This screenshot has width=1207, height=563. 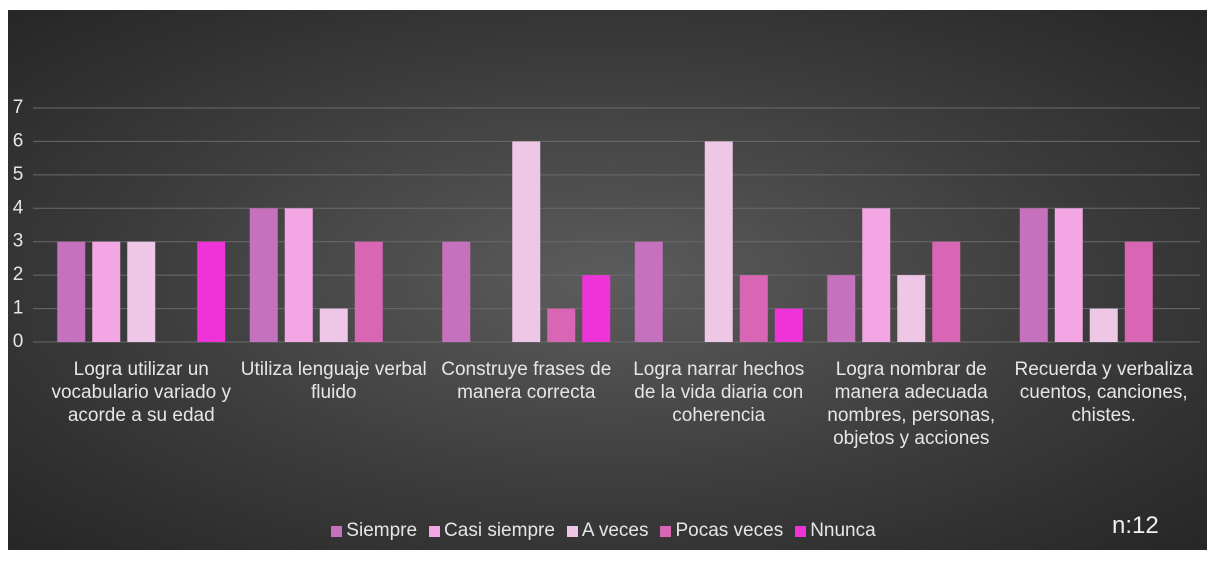 What do you see at coordinates (18, 107) in the screenshot?
I see `y-tick-label: 7` at bounding box center [18, 107].